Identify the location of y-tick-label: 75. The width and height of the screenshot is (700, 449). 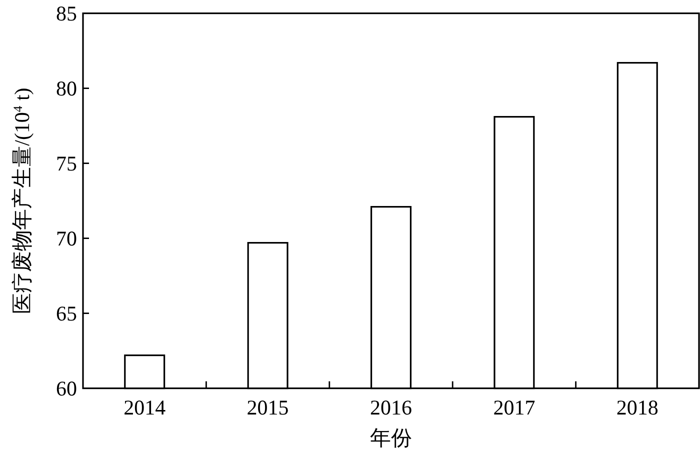
(66, 163).